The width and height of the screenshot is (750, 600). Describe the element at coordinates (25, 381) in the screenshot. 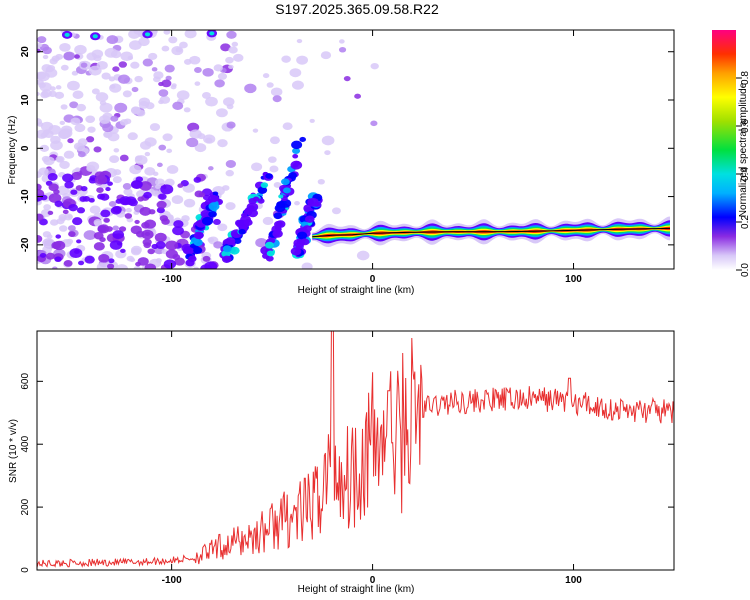

I see `y-tick-label: 600` at that location.